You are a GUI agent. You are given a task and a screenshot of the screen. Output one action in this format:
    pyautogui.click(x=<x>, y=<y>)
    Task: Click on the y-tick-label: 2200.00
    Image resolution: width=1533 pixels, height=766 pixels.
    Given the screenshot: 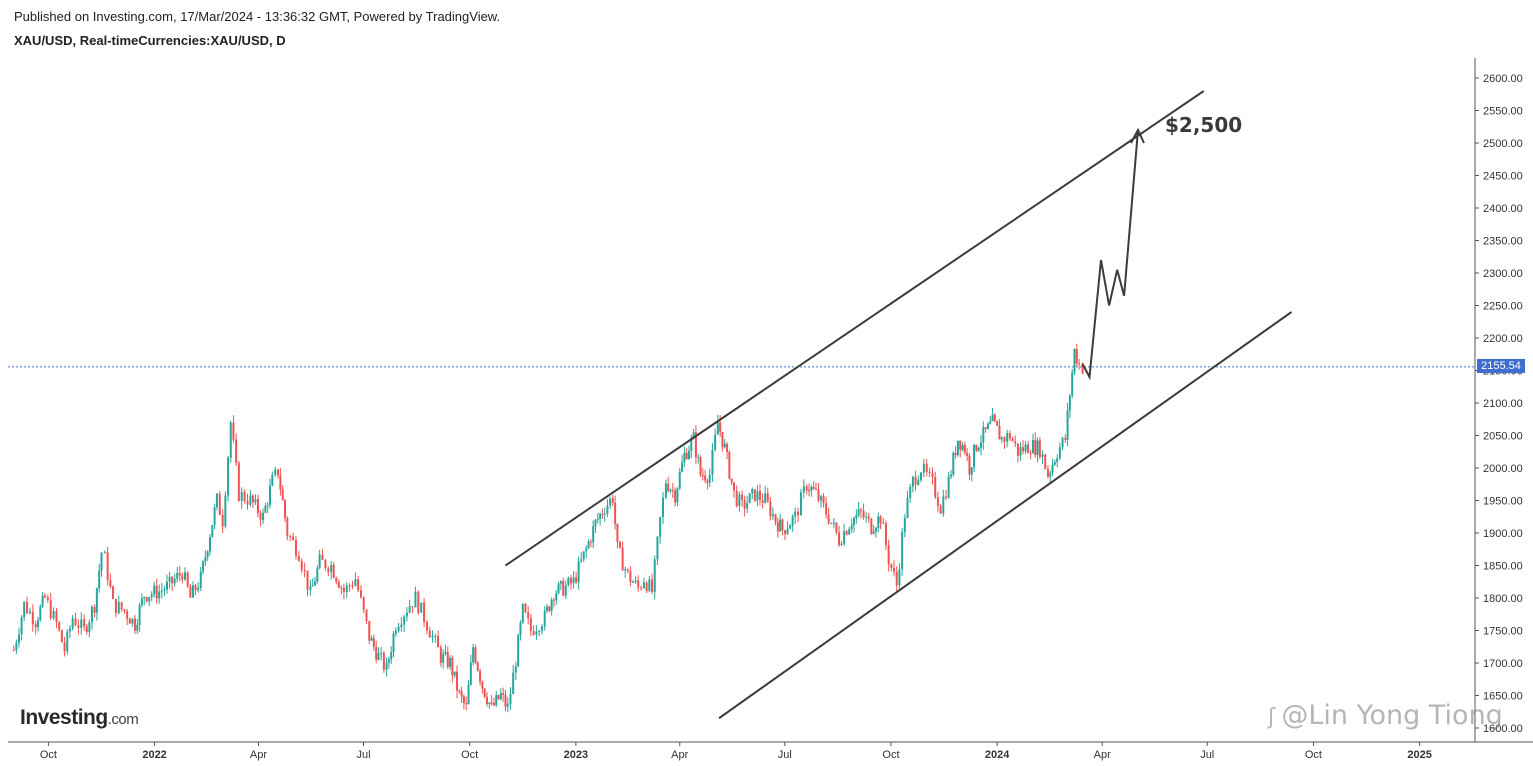 What is the action you would take?
    pyautogui.click(x=1503, y=339)
    